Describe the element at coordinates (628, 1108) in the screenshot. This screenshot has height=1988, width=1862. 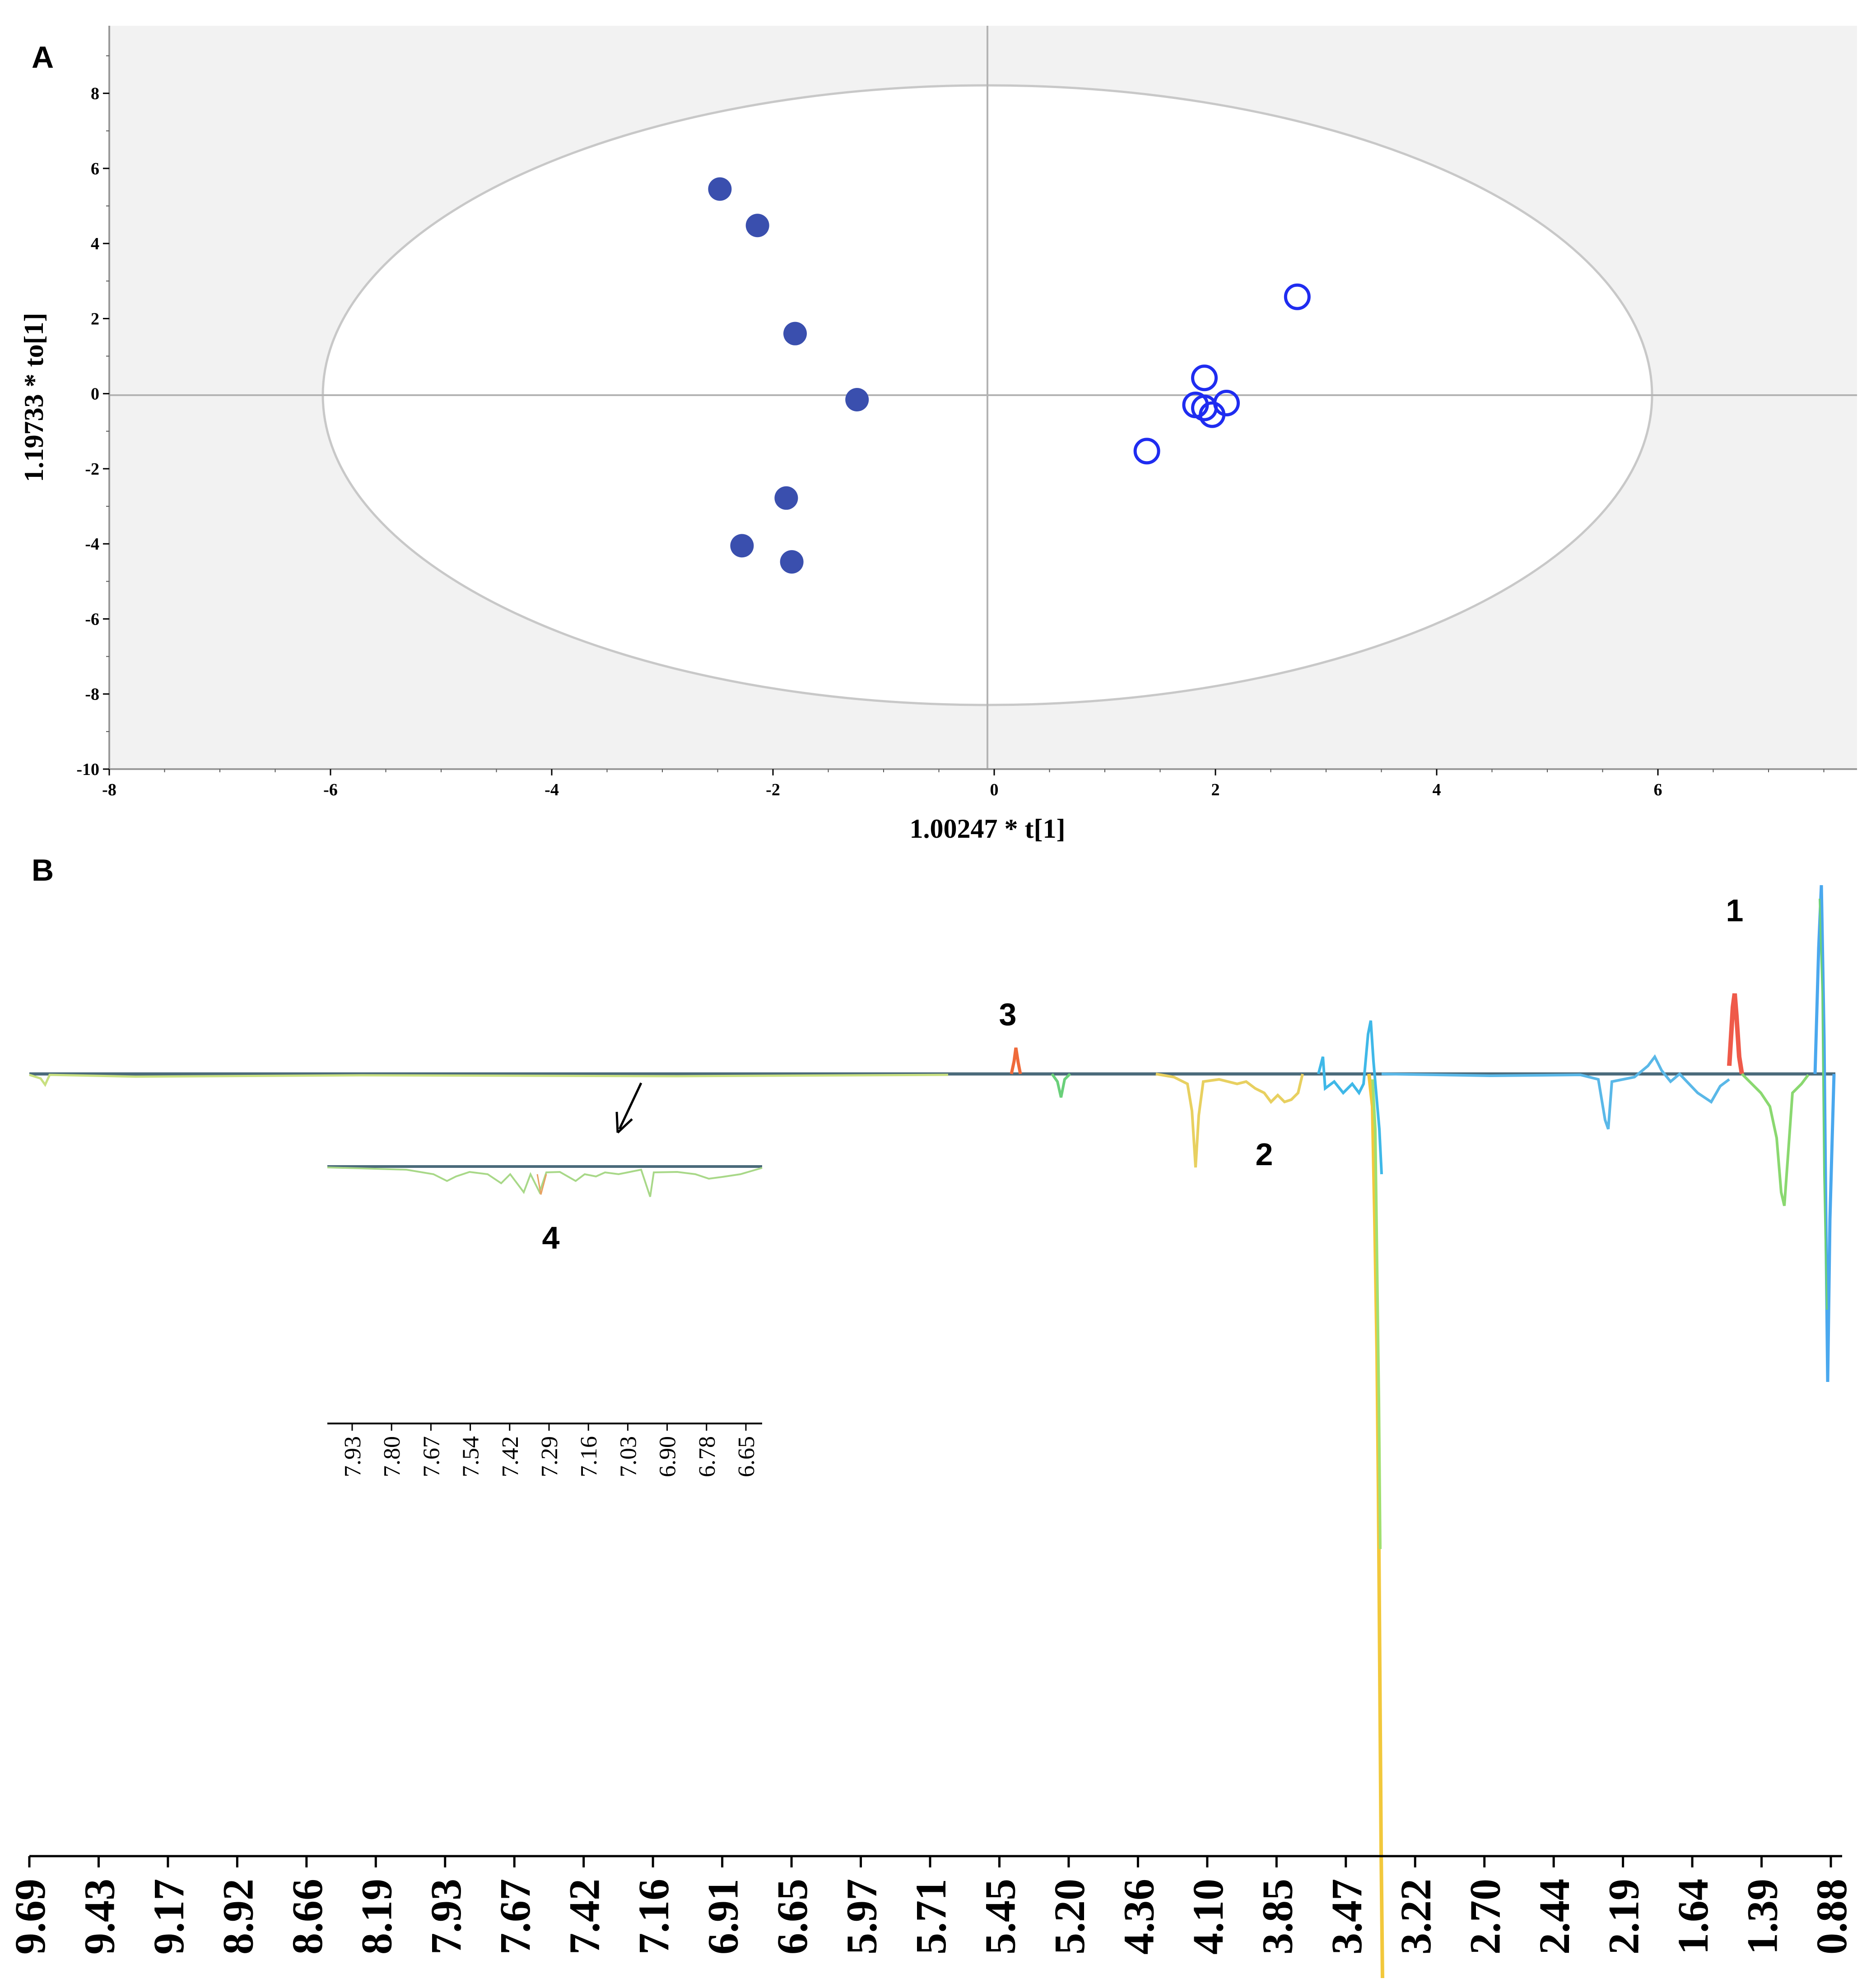
I see `arrow-icon` at that location.